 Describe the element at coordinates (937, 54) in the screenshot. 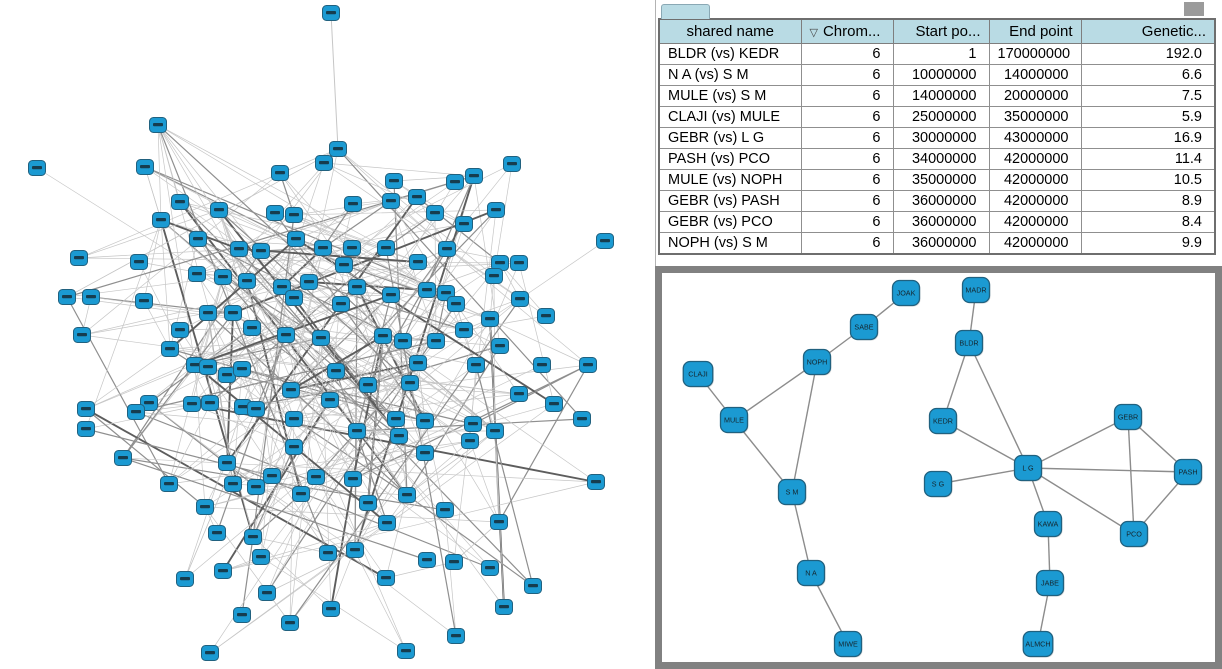

I see `table-row: BLDR (vs) KEDR 6 1 170000000 192.0` at that location.